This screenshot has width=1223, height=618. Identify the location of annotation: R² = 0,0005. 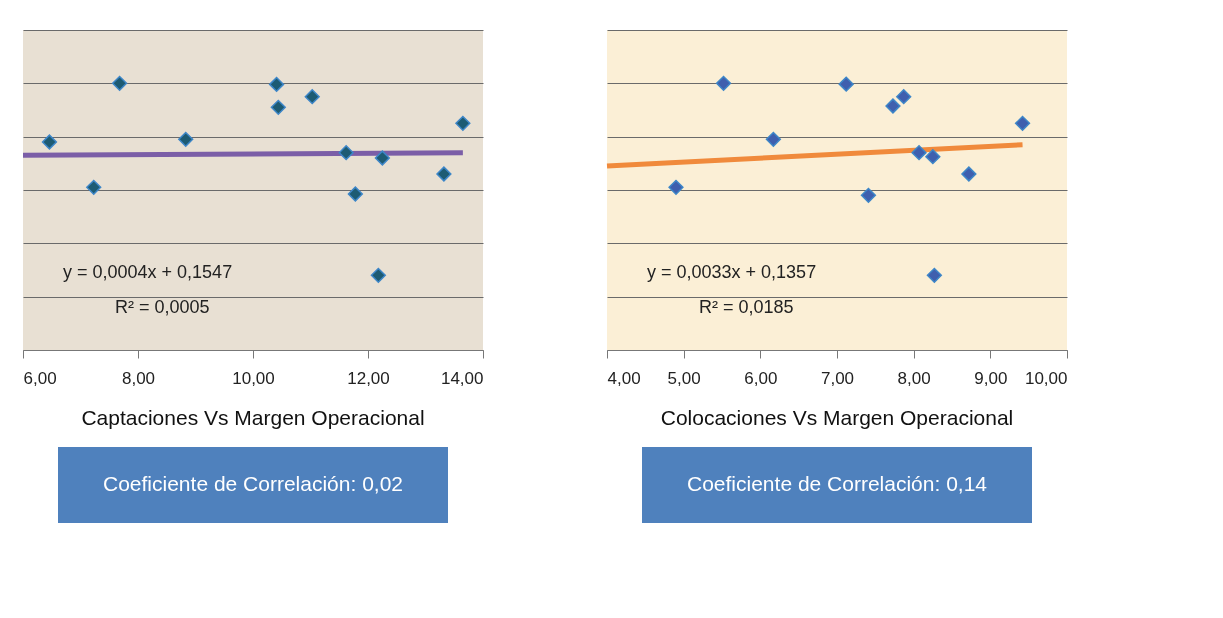
(162, 307).